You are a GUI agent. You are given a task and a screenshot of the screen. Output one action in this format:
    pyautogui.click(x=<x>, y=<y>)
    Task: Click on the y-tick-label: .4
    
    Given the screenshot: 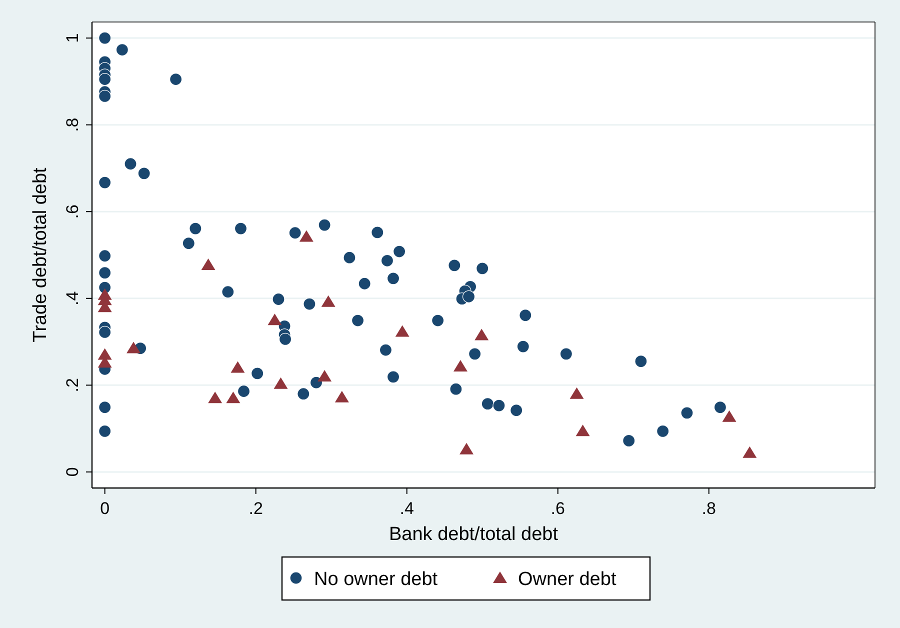 What is the action you would take?
    pyautogui.click(x=72, y=298)
    